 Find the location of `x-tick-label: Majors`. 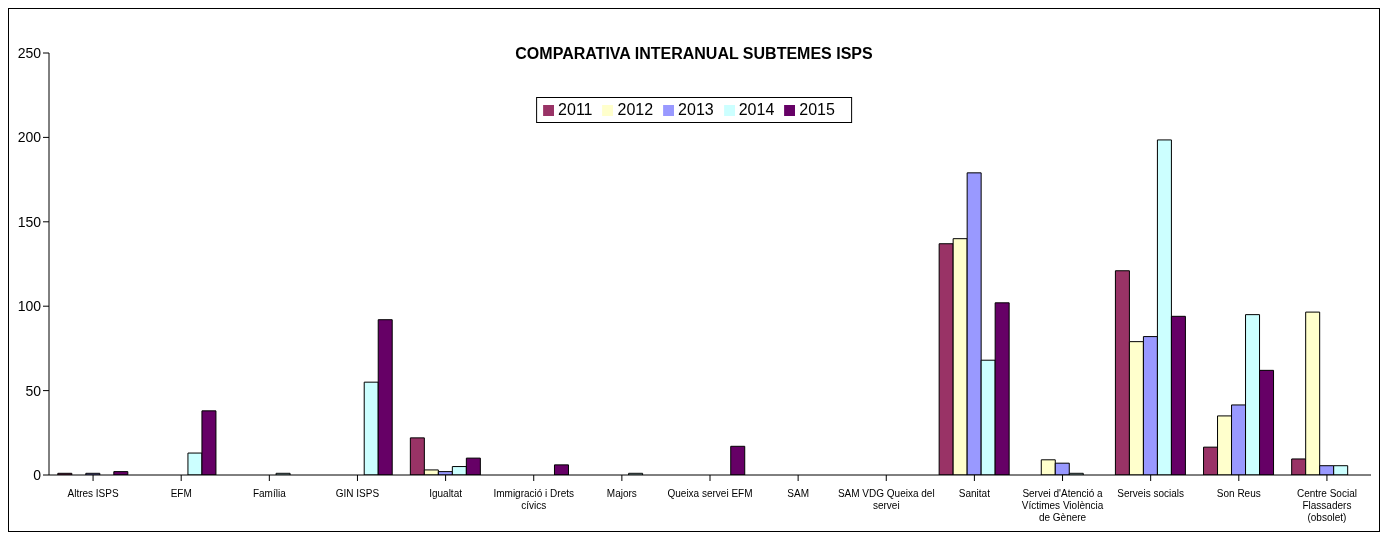

x-tick-label: Majors is located at coordinates (621, 493).